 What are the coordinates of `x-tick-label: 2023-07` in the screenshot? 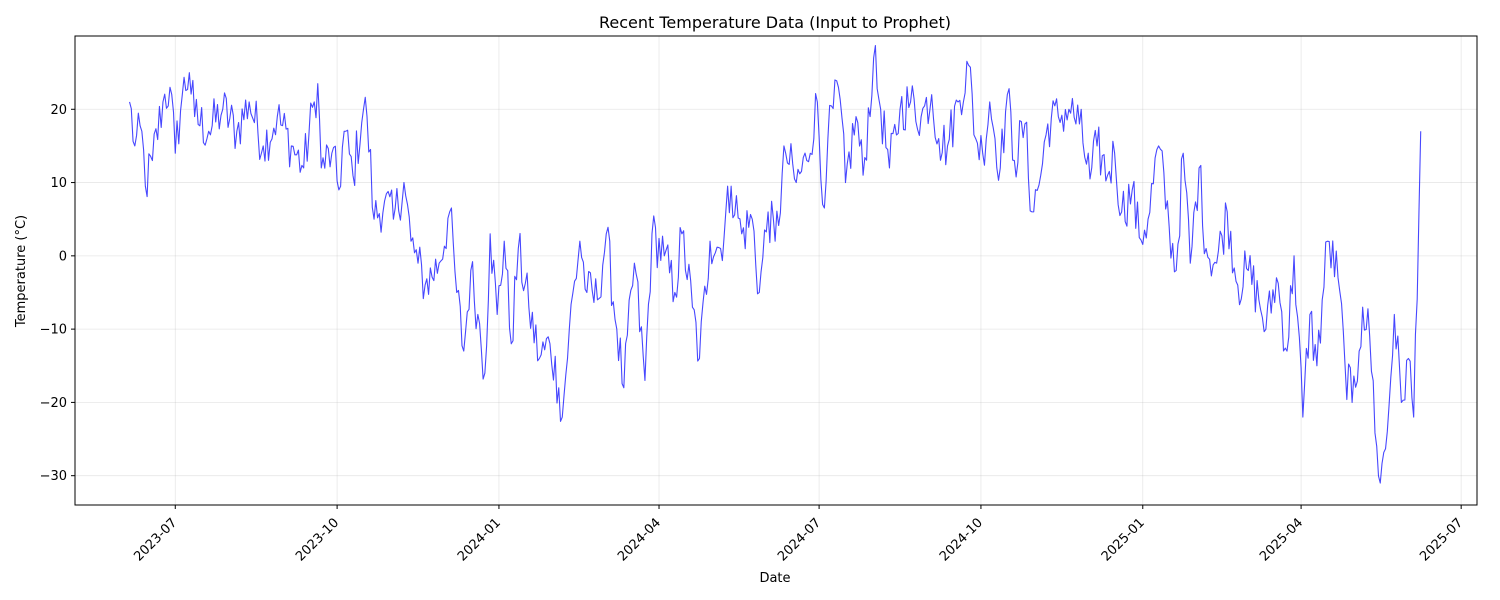 It's located at (155, 539).